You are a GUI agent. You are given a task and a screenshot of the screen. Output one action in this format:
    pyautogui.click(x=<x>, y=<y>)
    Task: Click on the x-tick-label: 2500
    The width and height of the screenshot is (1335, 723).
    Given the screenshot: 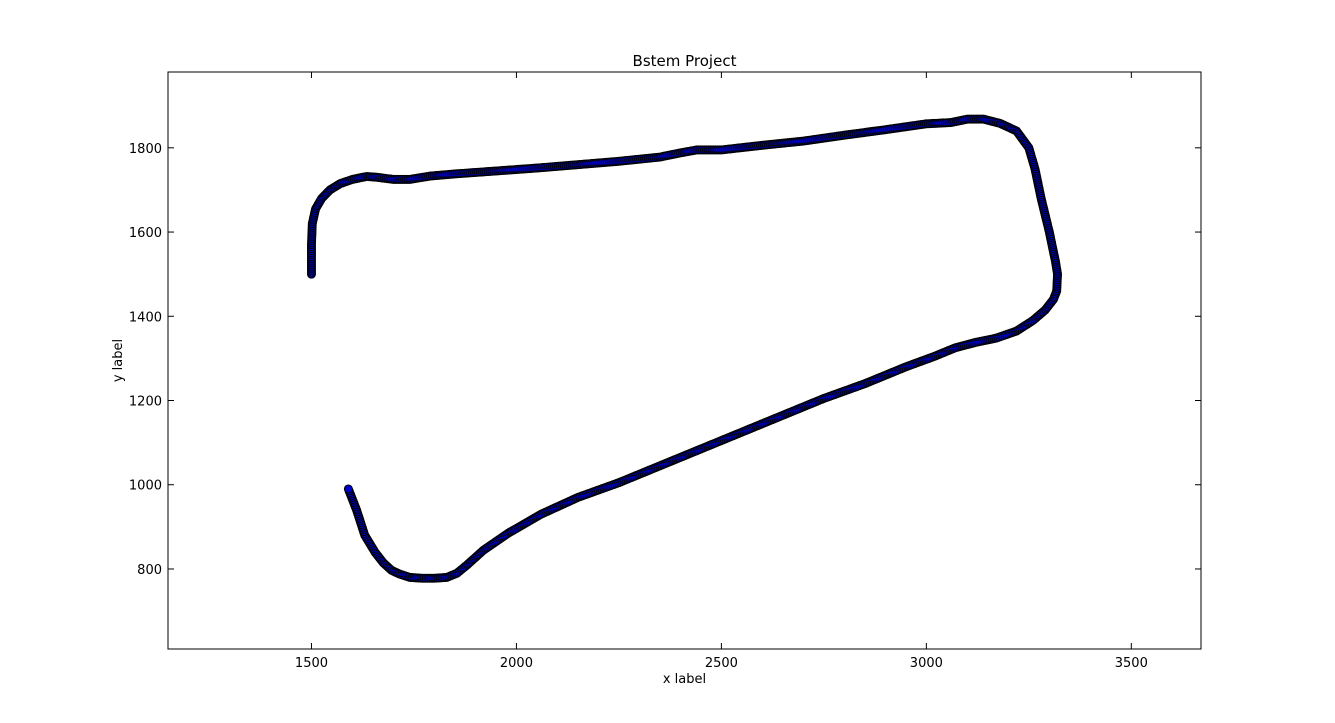 What is the action you would take?
    pyautogui.click(x=721, y=663)
    